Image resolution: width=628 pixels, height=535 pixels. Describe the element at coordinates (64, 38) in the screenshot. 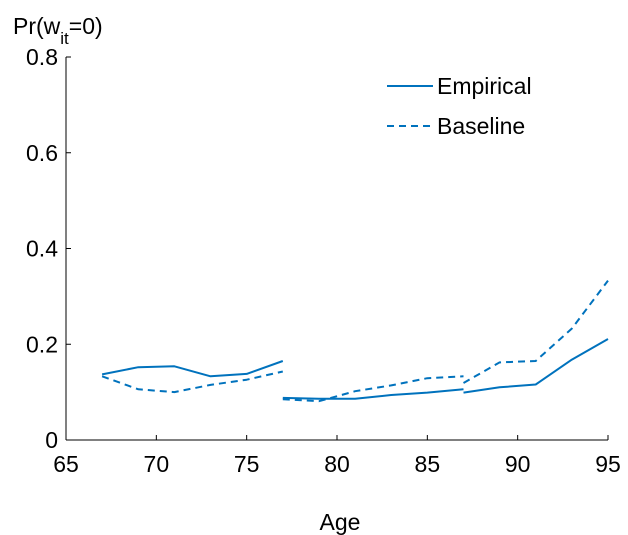

I see `y-axis-title-subscript: it` at that location.